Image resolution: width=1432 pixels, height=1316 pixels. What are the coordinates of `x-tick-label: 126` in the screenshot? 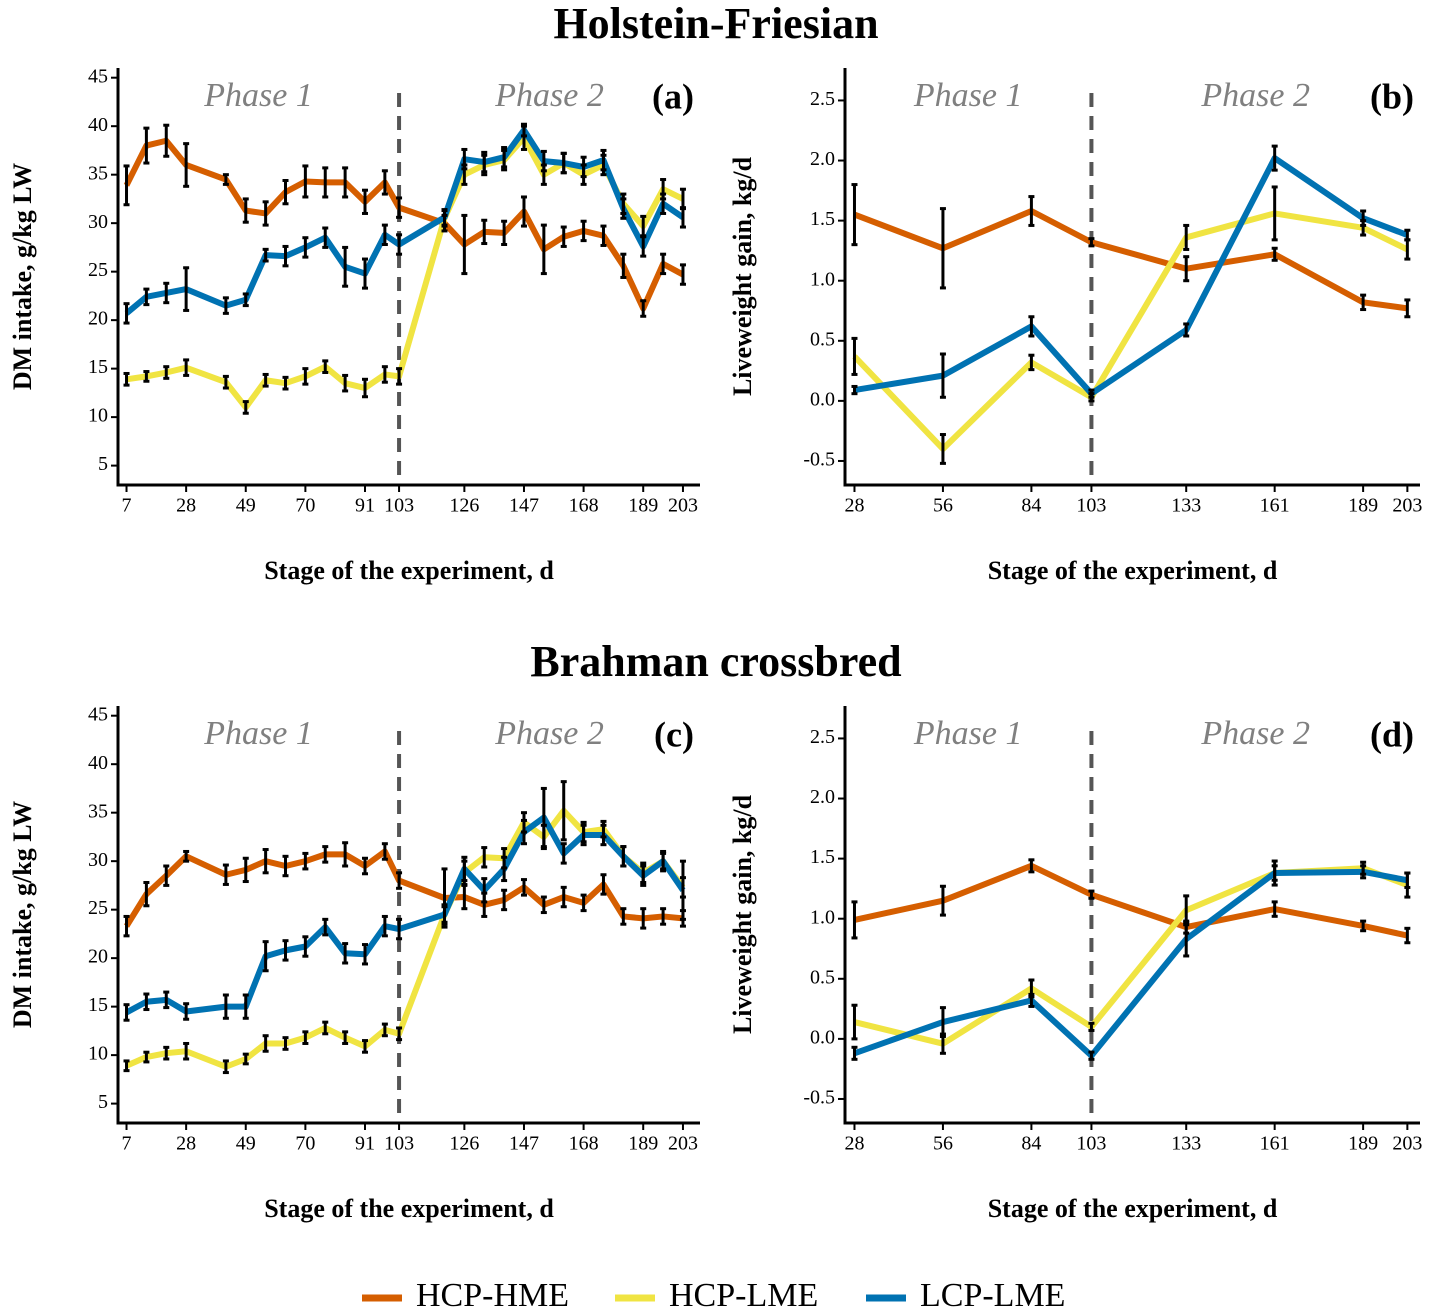 It's located at (464, 506).